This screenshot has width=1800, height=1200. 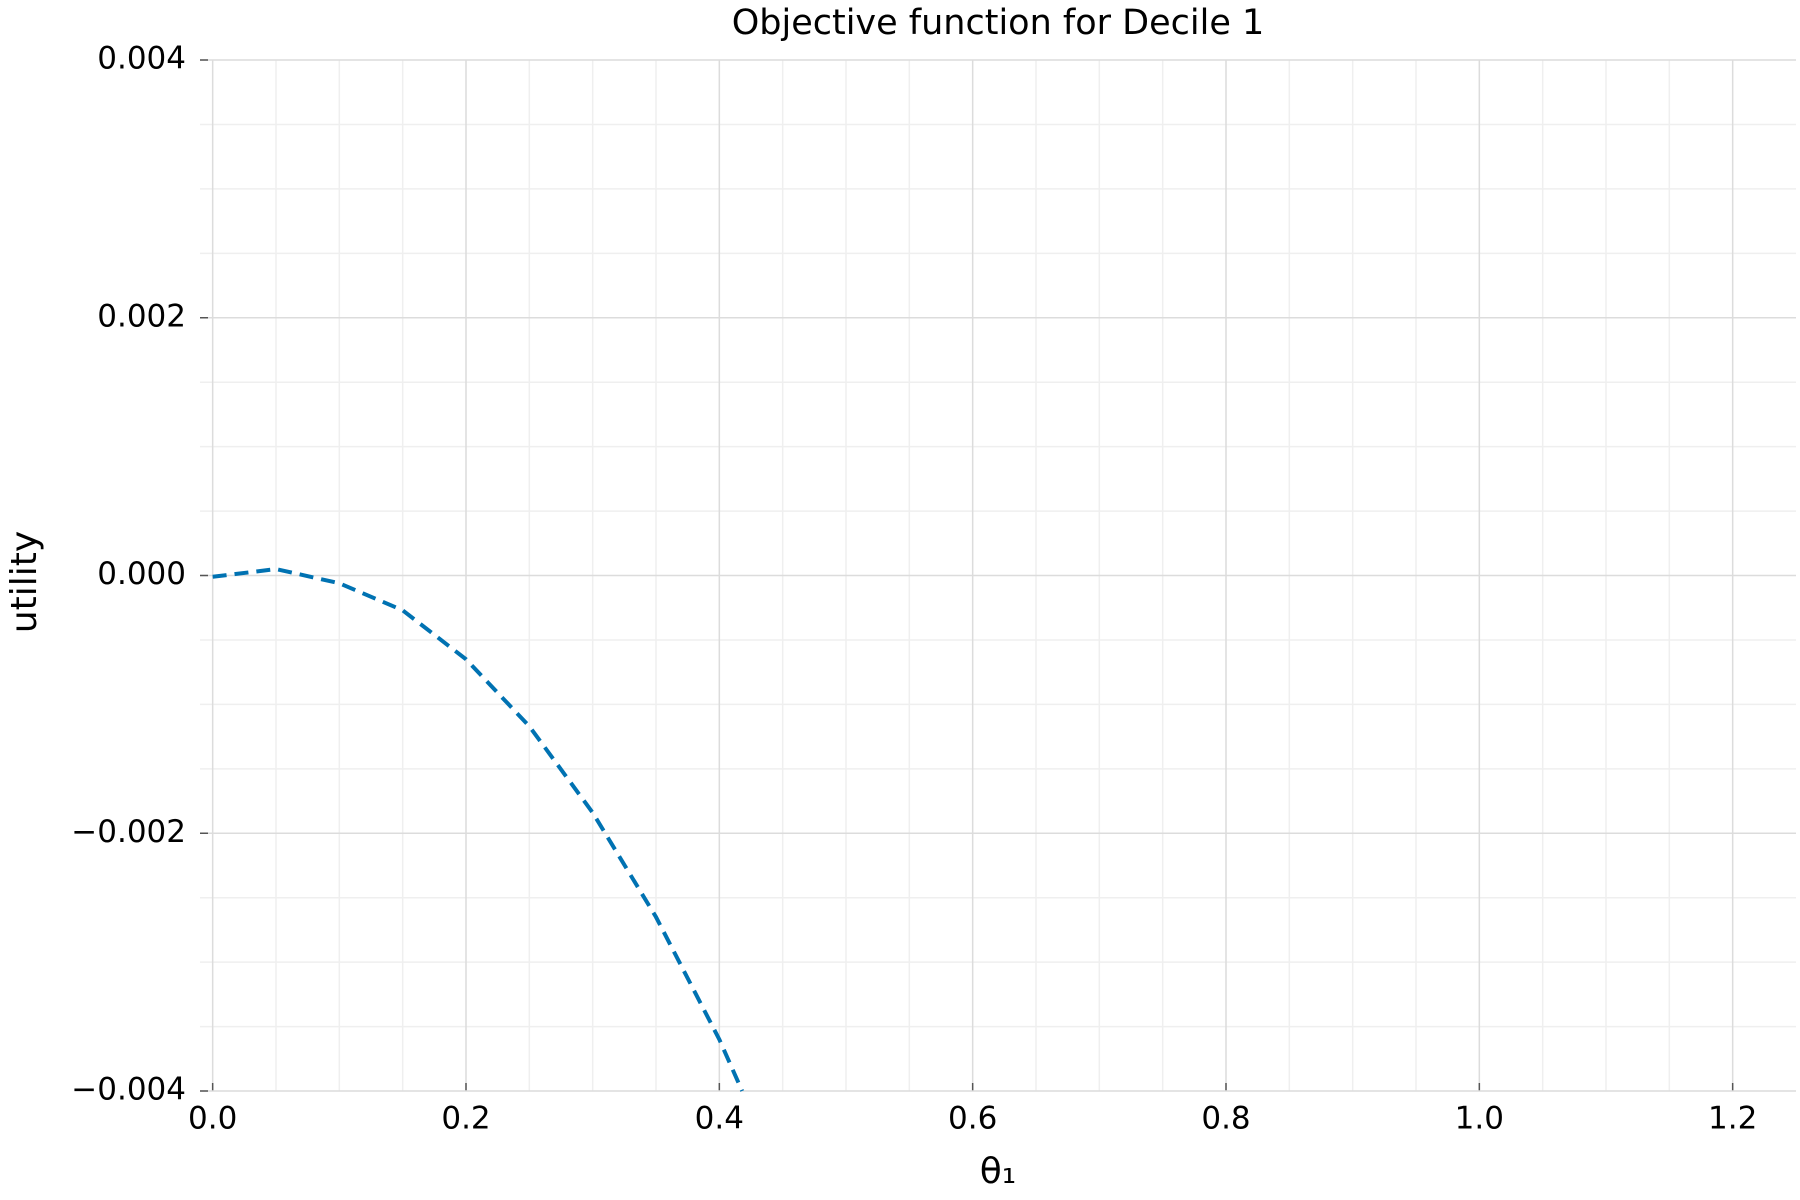 I want to click on data-line, so click(x=478, y=829).